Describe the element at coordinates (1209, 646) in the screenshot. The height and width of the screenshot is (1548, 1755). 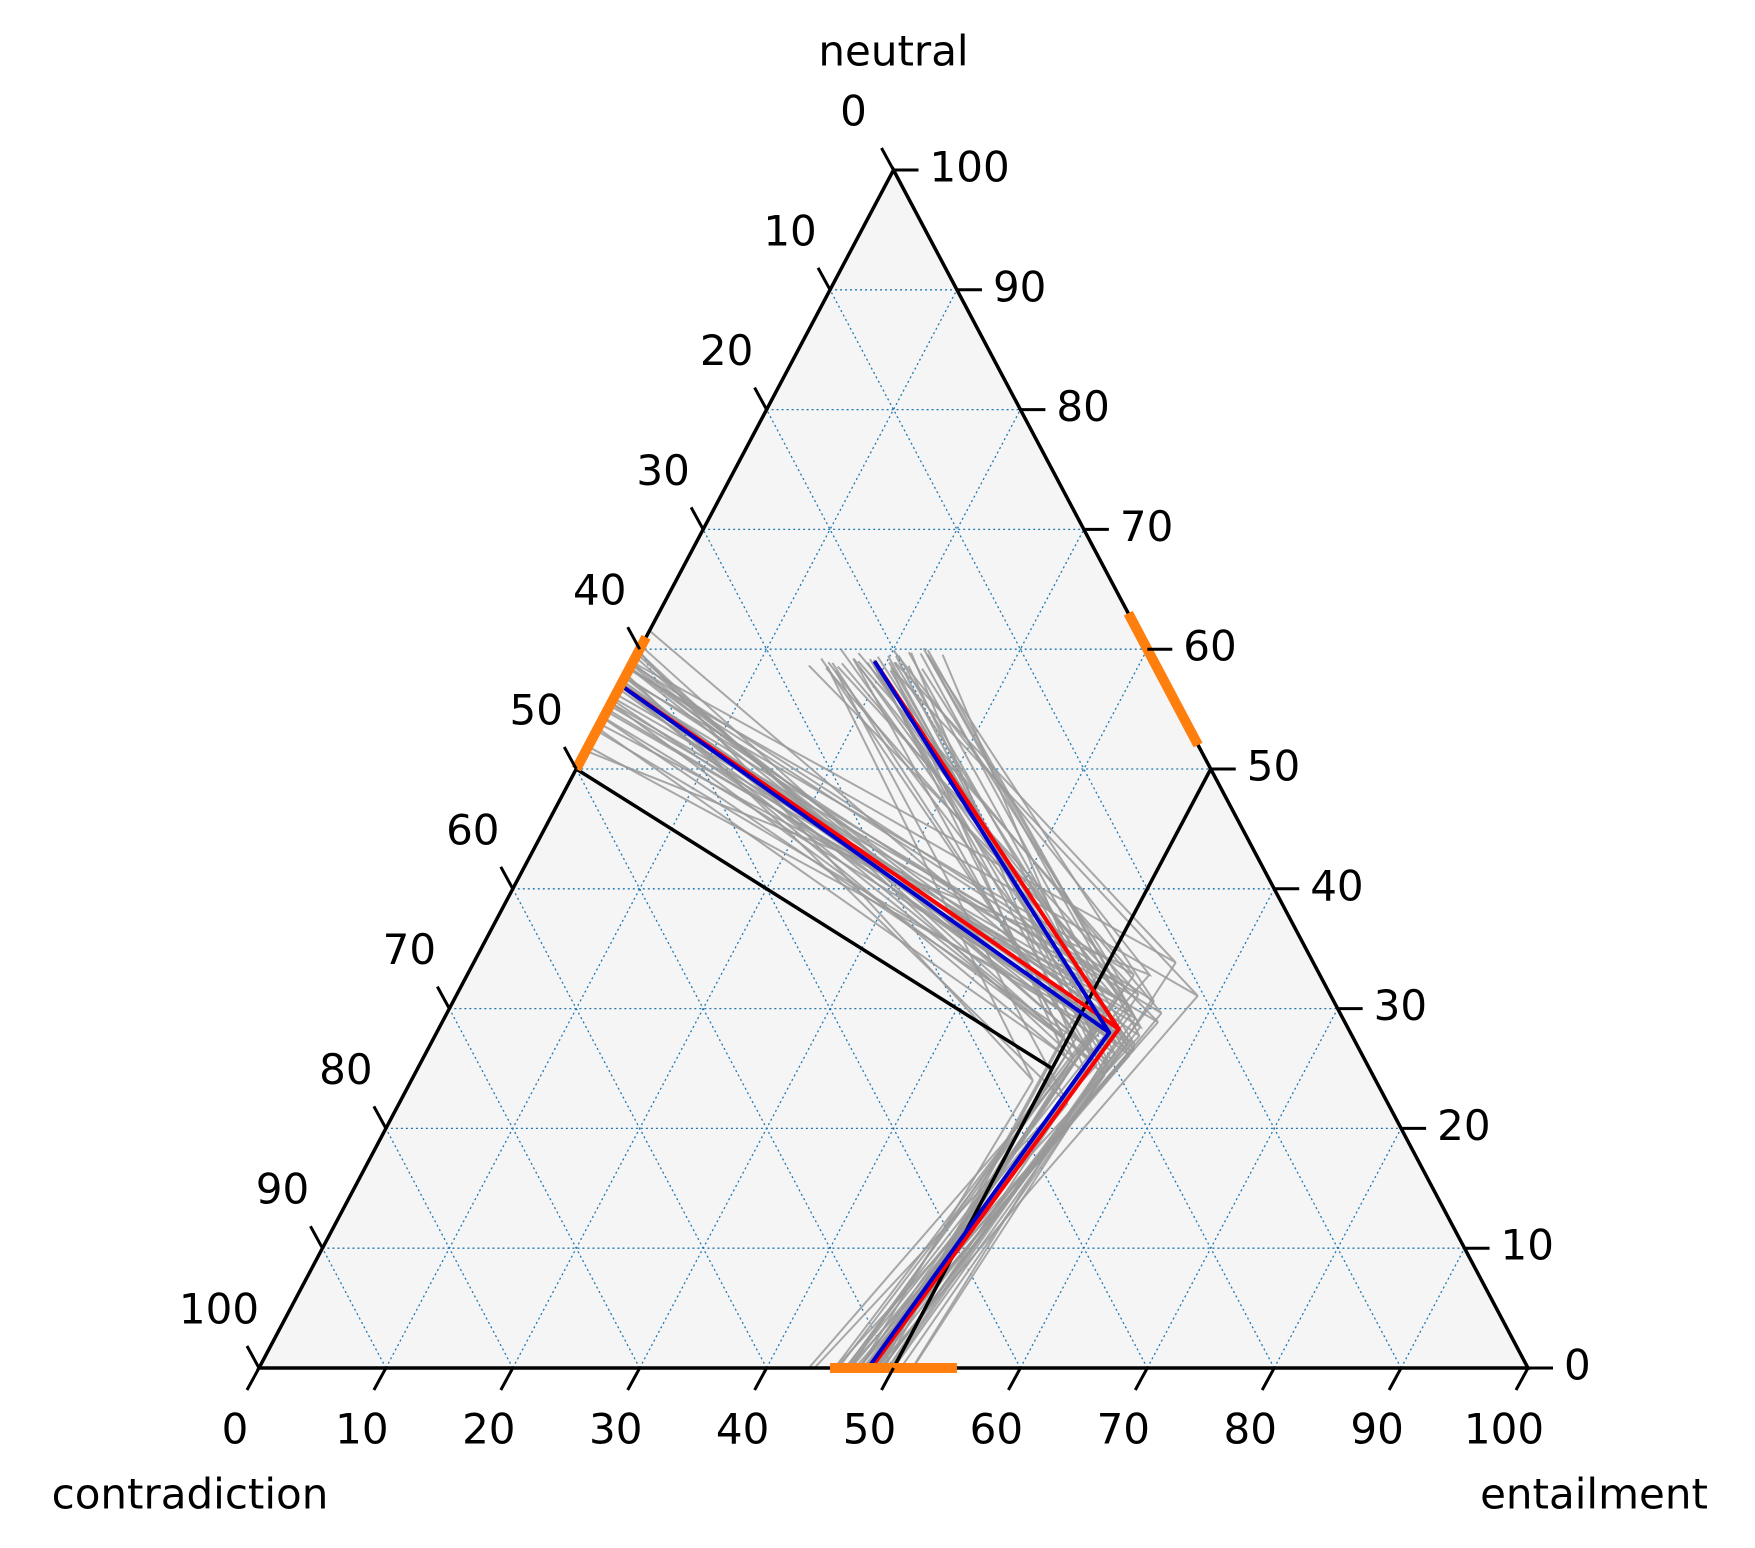
I see `right-tick-label: 60` at that location.